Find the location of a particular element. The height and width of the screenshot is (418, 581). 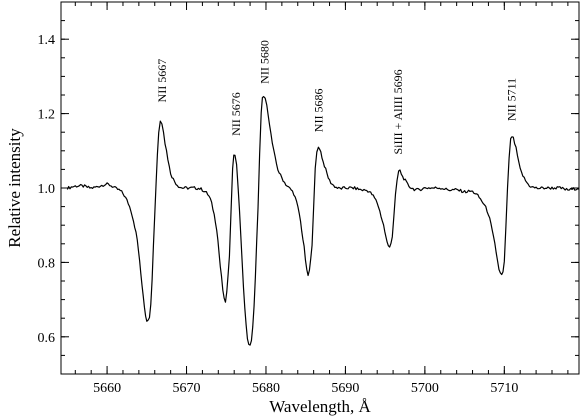

line-annotation: NII 5680 is located at coordinates (264, 62).